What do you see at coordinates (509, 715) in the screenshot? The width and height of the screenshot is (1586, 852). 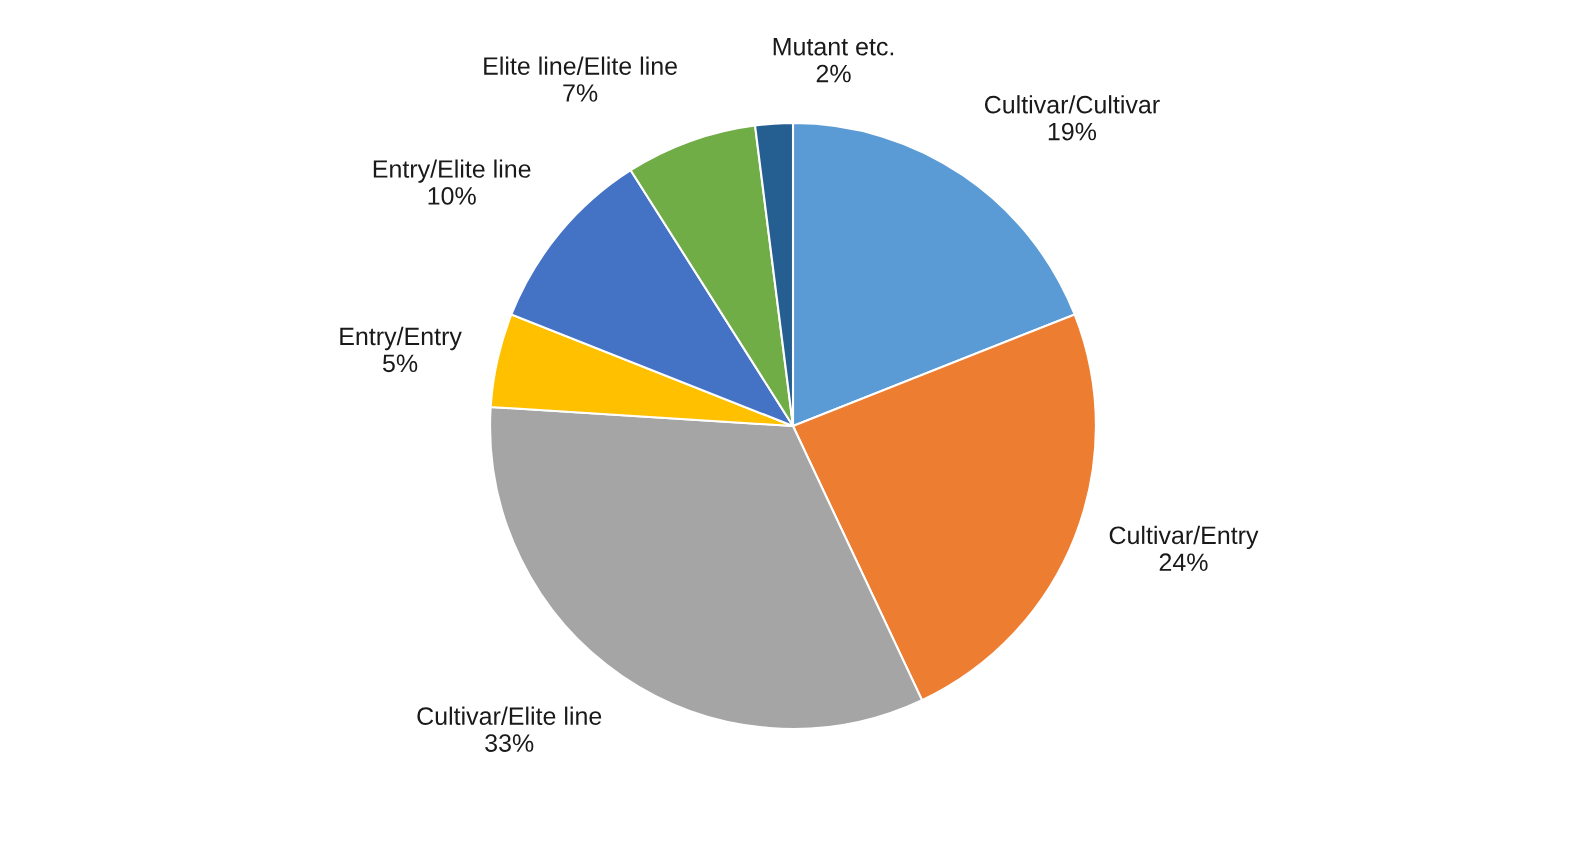 I see `slice-label: Cultivar/Elite line` at bounding box center [509, 715].